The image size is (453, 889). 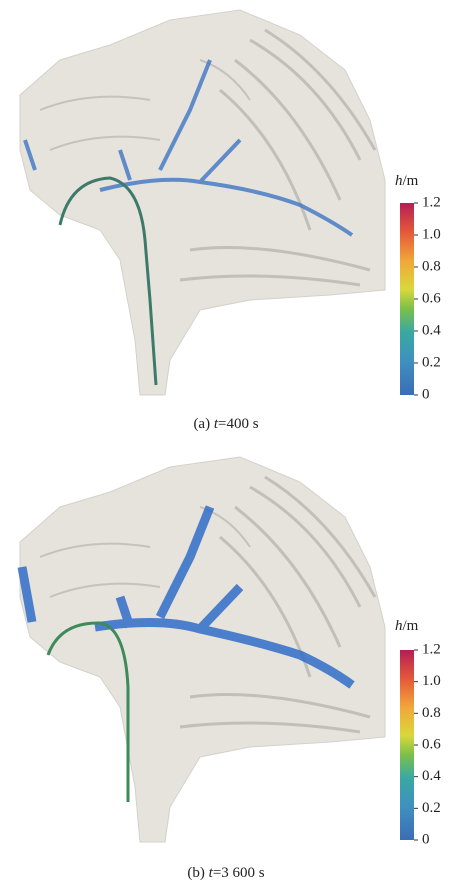 What do you see at coordinates (225, 424) in the screenshot?
I see `caption: (a) t=400 s` at bounding box center [225, 424].